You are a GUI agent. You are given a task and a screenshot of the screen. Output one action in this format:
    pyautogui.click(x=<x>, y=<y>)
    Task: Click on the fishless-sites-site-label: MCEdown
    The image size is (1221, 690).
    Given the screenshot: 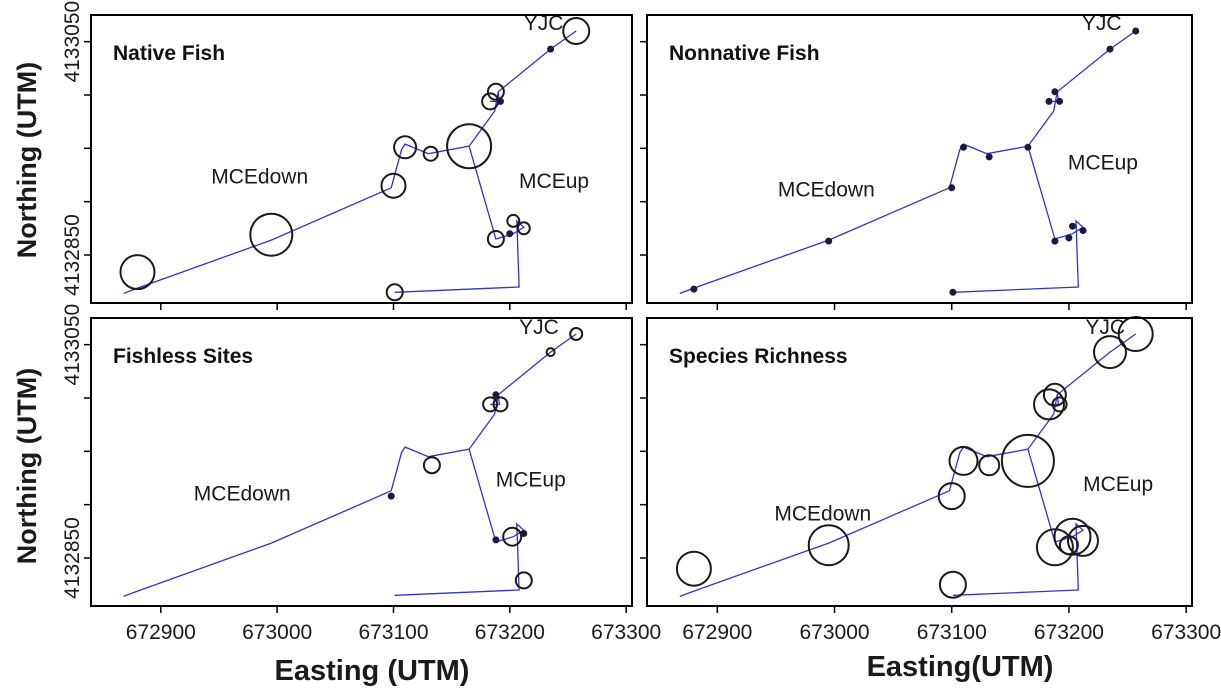 What is the action you would take?
    pyautogui.click(x=242, y=493)
    